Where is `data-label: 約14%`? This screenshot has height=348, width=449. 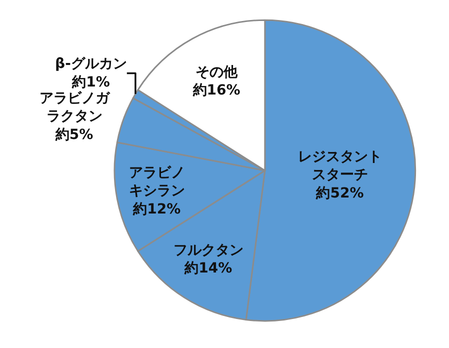 data-label: 約14% is located at coordinates (208, 268).